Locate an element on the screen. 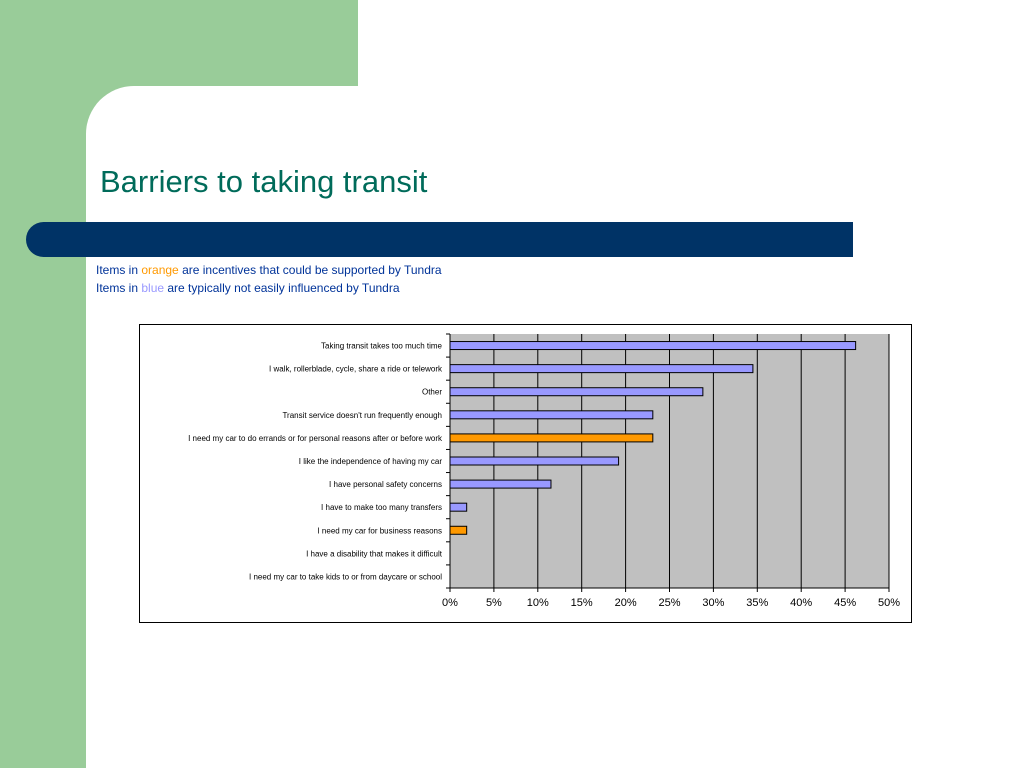 This screenshot has height=768, width=1024. title-band is located at coordinates (439, 239).